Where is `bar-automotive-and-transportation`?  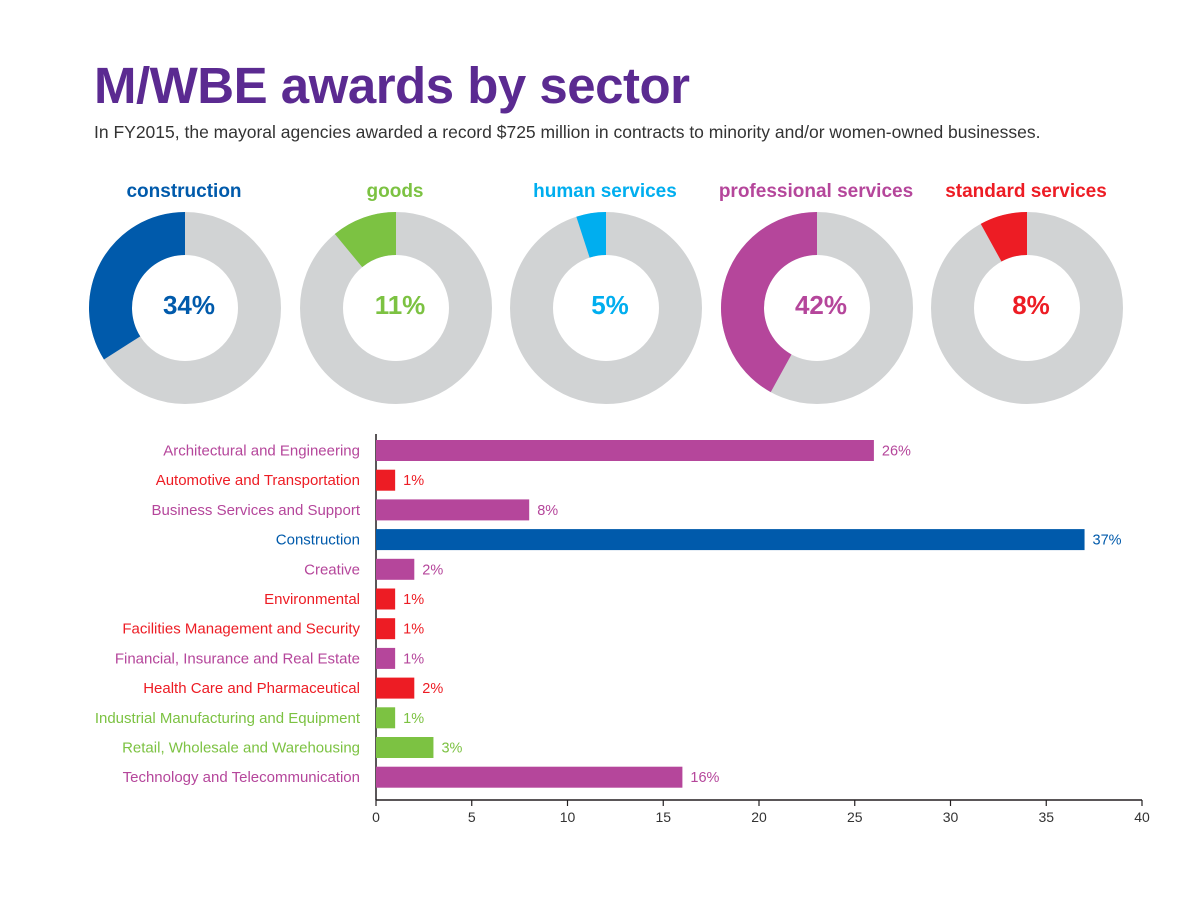
bar-automotive-and-transportation is located at coordinates (386, 480).